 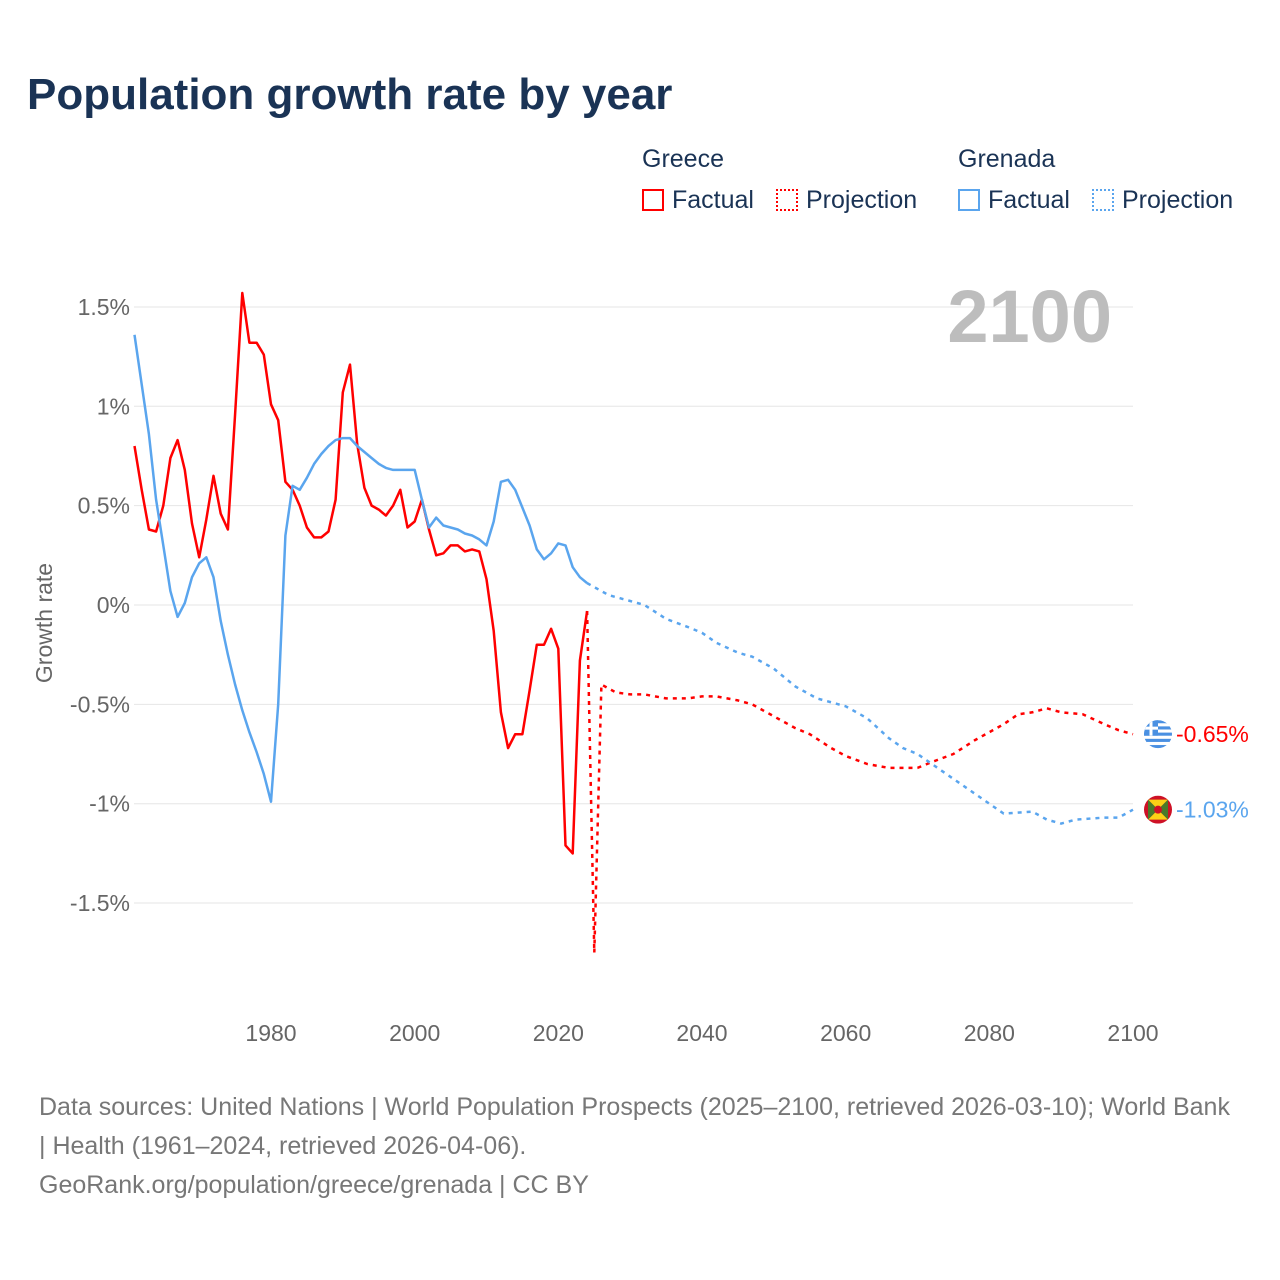 What do you see at coordinates (1132, 1033) in the screenshot?
I see `x-tick-label: 2100` at bounding box center [1132, 1033].